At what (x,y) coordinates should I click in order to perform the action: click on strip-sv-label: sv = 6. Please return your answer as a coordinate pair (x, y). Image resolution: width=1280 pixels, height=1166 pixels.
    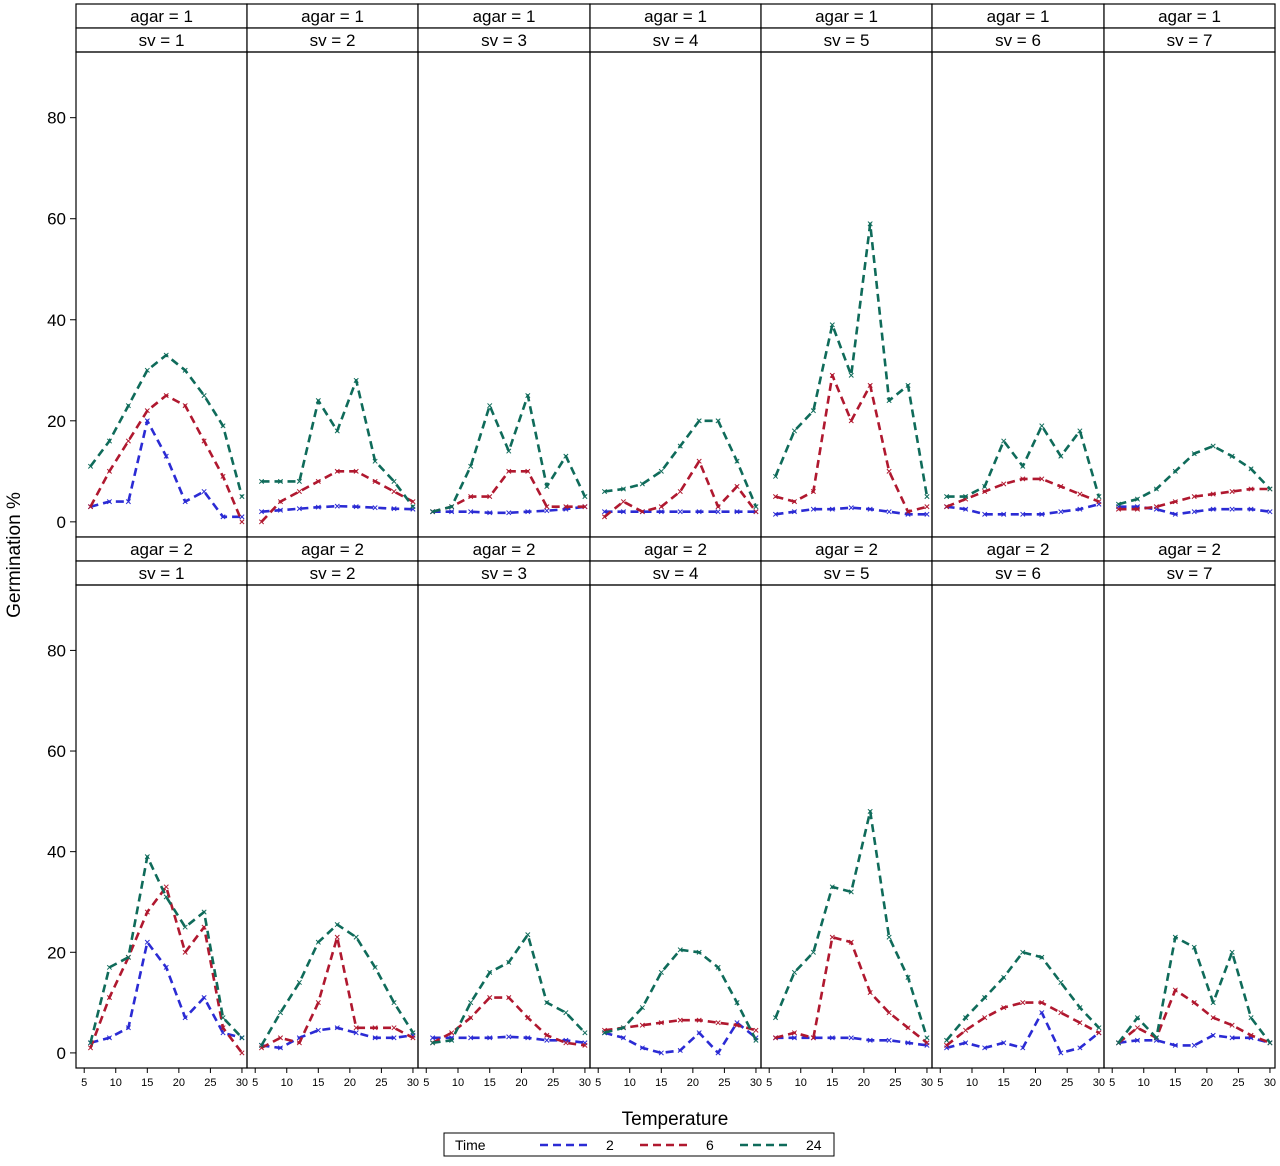
    Looking at the image, I should click on (1018, 573).